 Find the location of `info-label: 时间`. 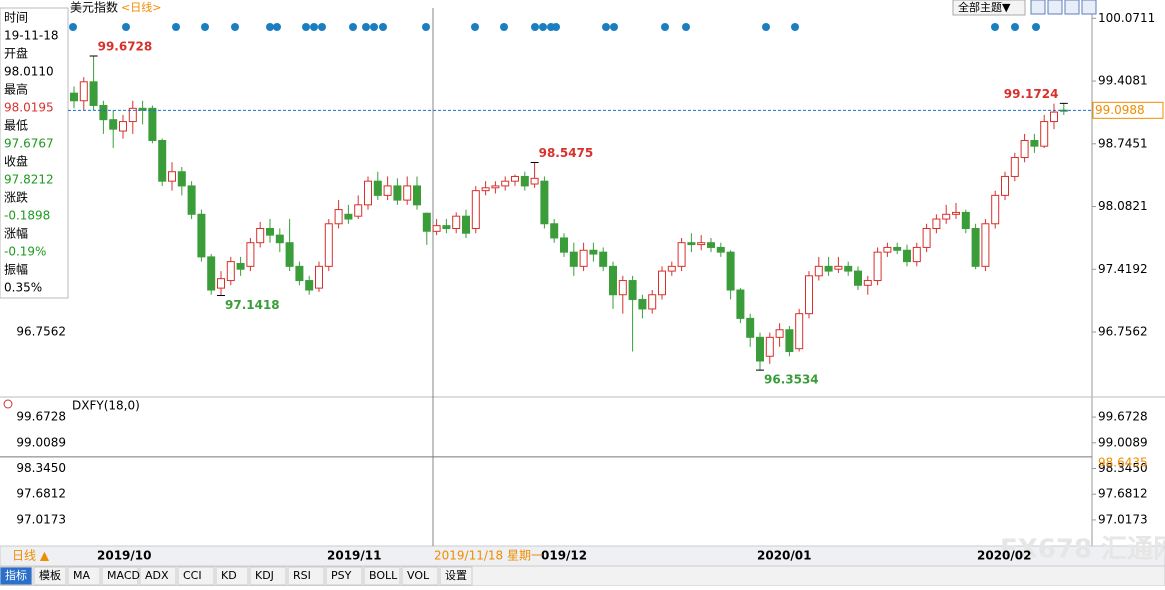

info-label: 时间 is located at coordinates (16, 18).